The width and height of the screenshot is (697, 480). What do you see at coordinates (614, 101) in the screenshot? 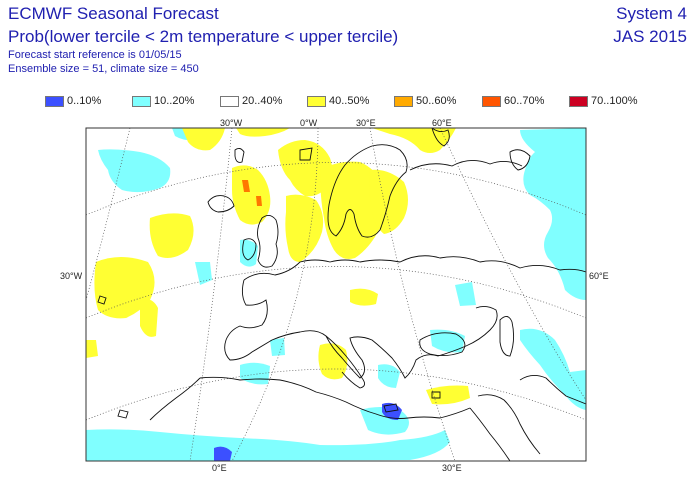
I see `legend-label: 70..100%` at bounding box center [614, 101].